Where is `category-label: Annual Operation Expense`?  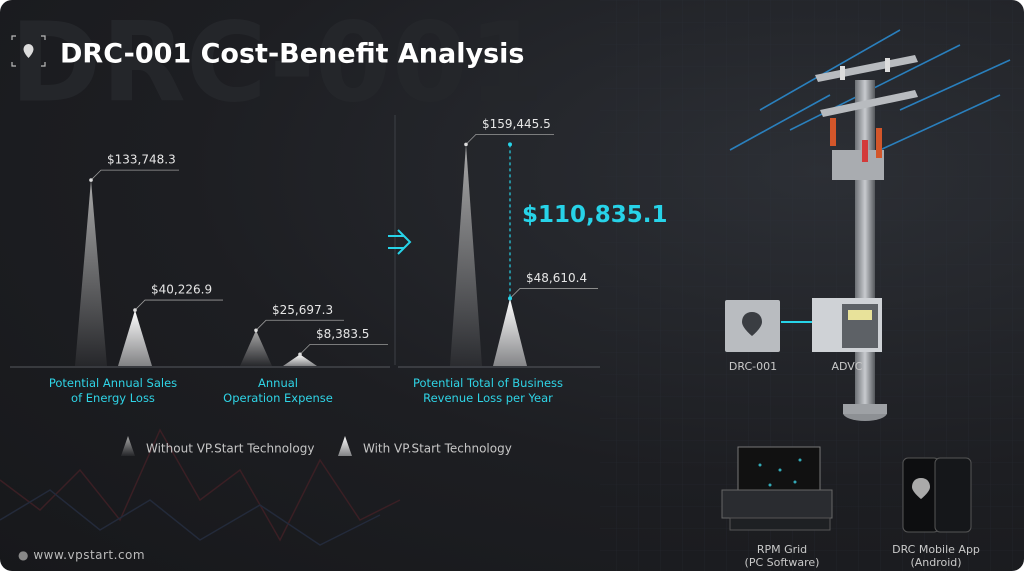 category-label: Annual Operation Expense is located at coordinates (278, 390).